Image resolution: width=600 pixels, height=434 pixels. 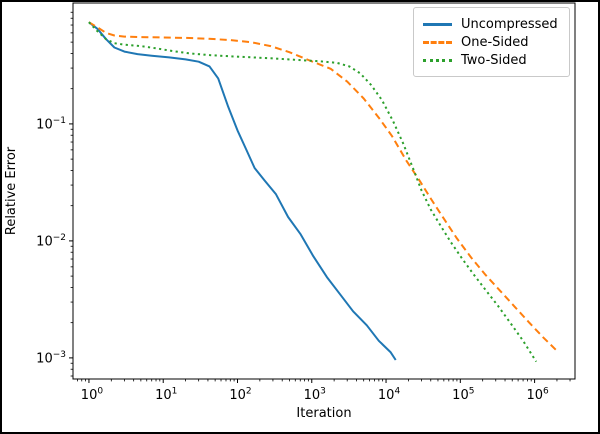 What do you see at coordinates (389, 395) in the screenshot?
I see `x-tick-label: 104` at bounding box center [389, 395].